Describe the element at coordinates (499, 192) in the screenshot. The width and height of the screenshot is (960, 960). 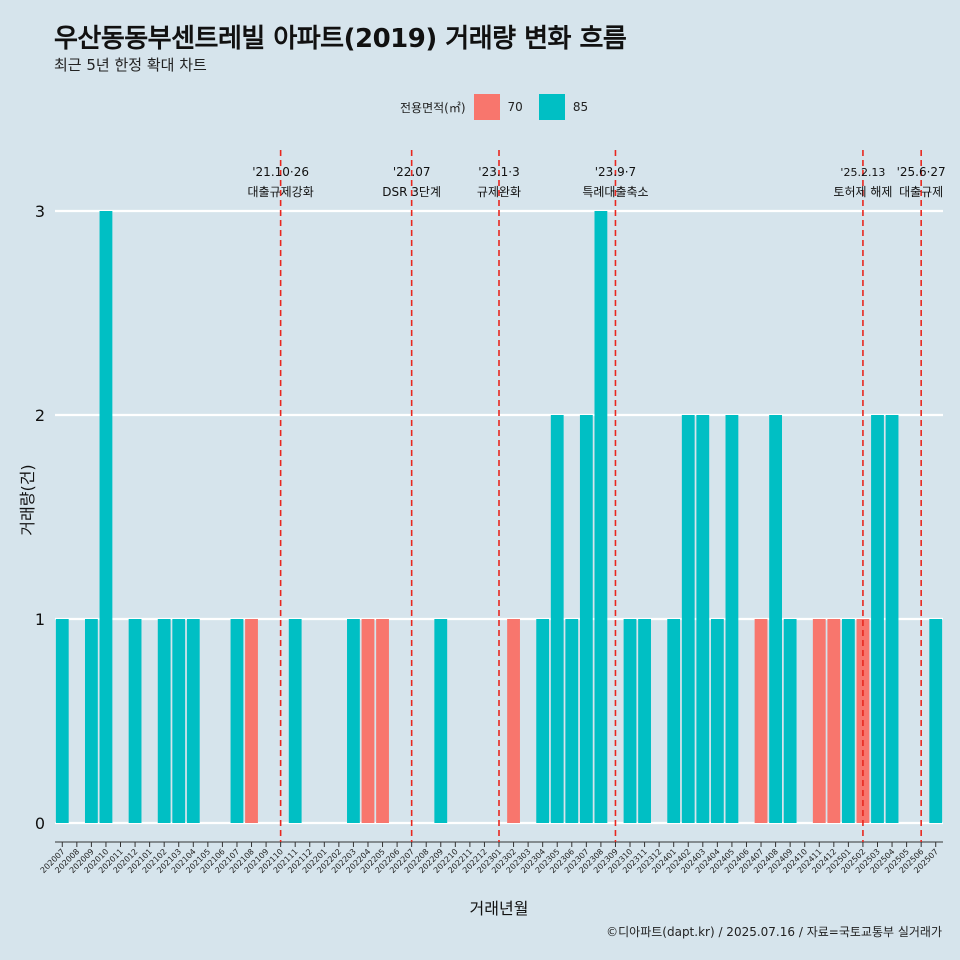
I see `event-label: 규제완화` at that location.